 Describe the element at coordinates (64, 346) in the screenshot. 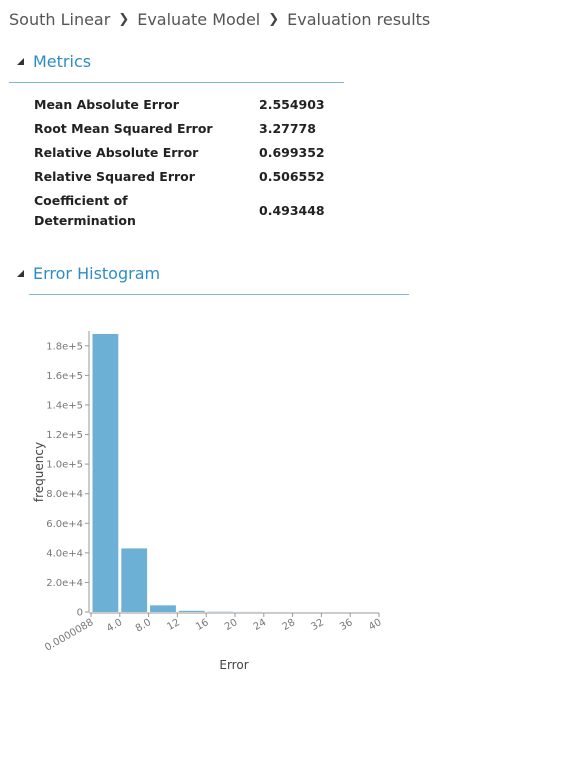

I see `y-tick-label: 1.8e+5` at that location.